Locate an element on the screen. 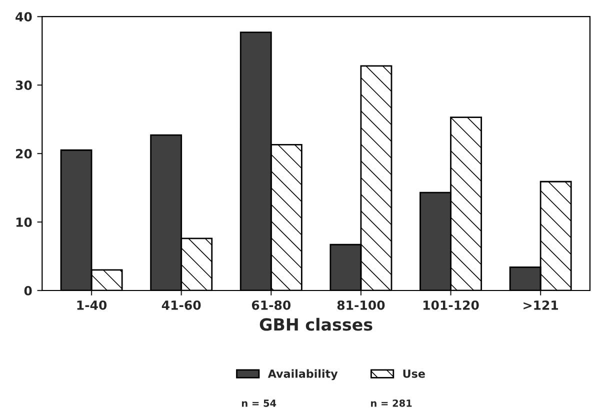 The height and width of the screenshot is (415, 602). y-tick-label: 30 is located at coordinates (24, 85).